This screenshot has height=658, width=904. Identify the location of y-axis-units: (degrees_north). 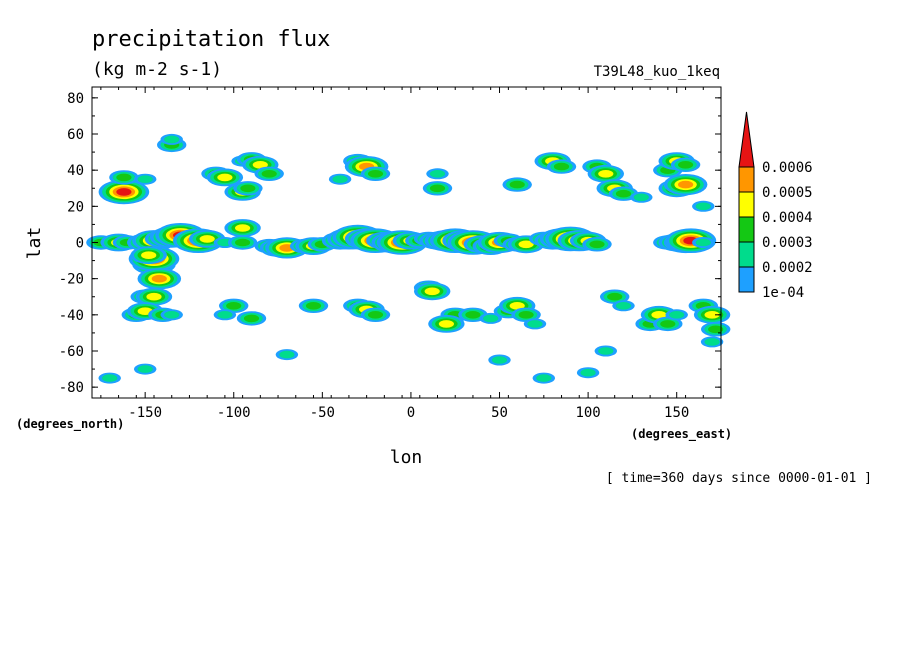
(70, 424).